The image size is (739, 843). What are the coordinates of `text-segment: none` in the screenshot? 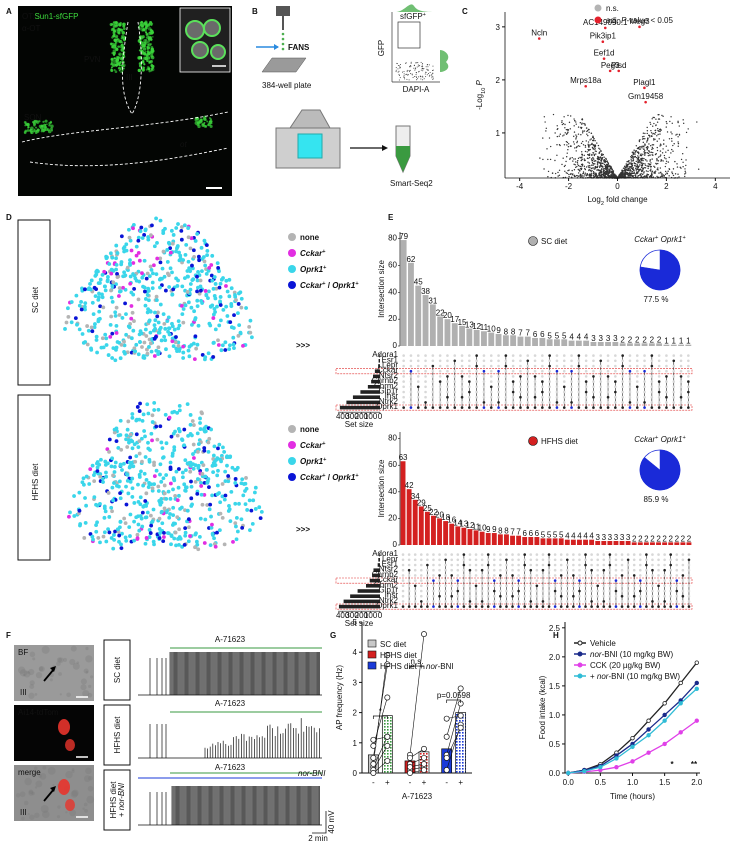 It's located at (310, 237).